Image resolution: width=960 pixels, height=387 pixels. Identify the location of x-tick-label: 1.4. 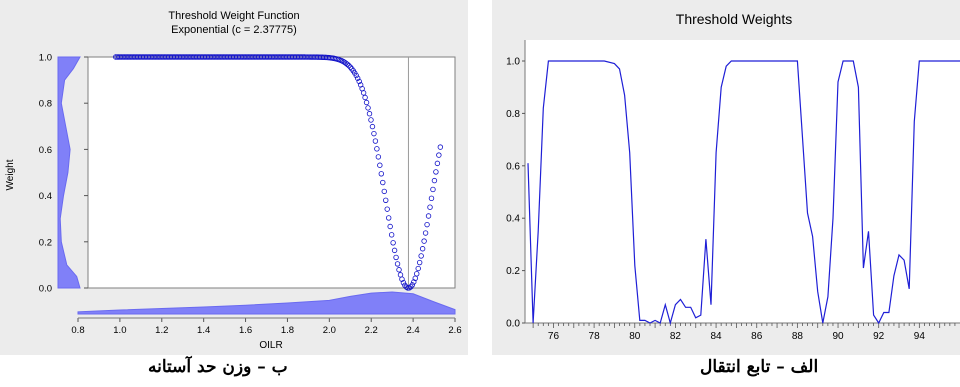
(203, 330).